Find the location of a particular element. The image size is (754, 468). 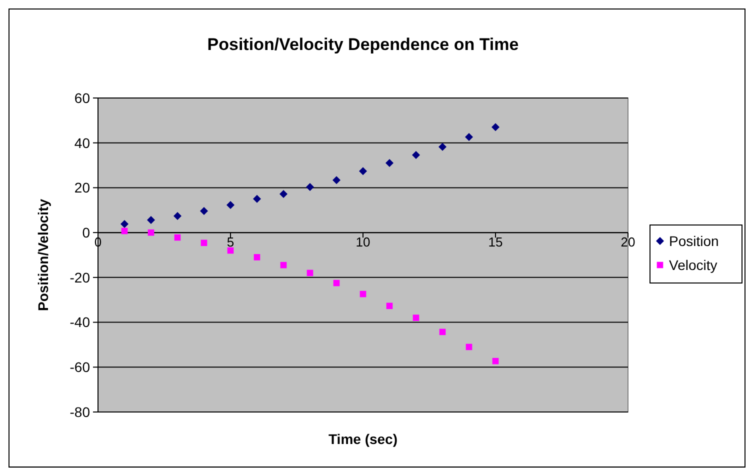

chart-title: Position/Velocity Dependence on Time is located at coordinates (363, 44).